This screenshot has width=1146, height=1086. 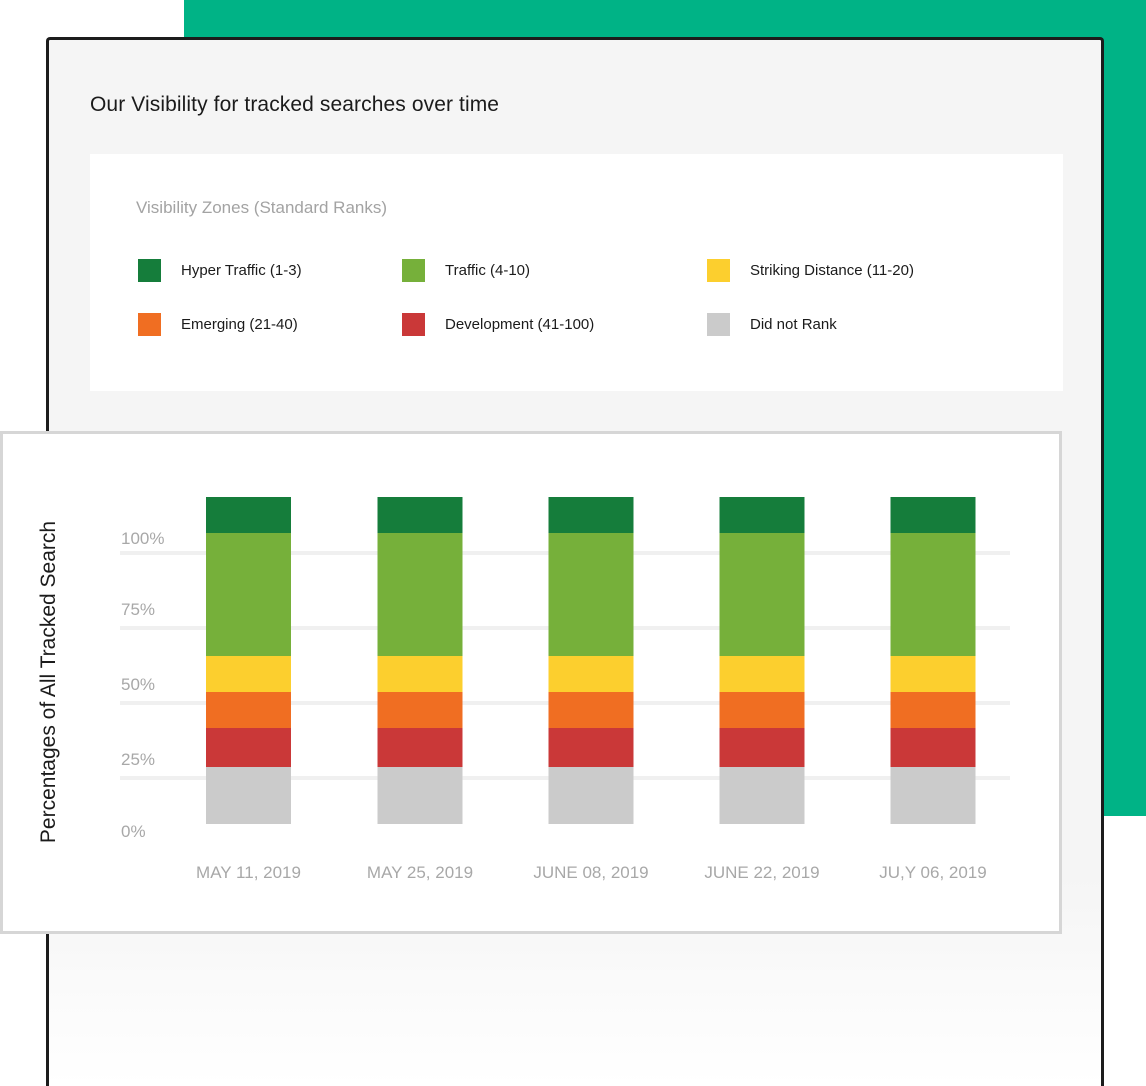 What do you see at coordinates (241, 270) in the screenshot?
I see `legend-label: Hyper Traffic (1-3)` at bounding box center [241, 270].